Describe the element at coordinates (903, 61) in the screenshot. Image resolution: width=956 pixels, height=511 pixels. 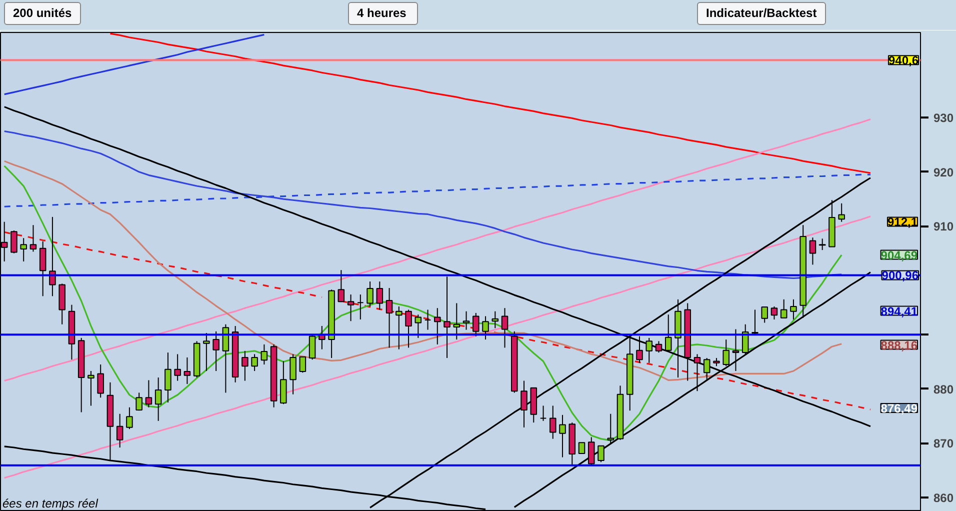
I see `ref-line-label: 940,6` at that location.